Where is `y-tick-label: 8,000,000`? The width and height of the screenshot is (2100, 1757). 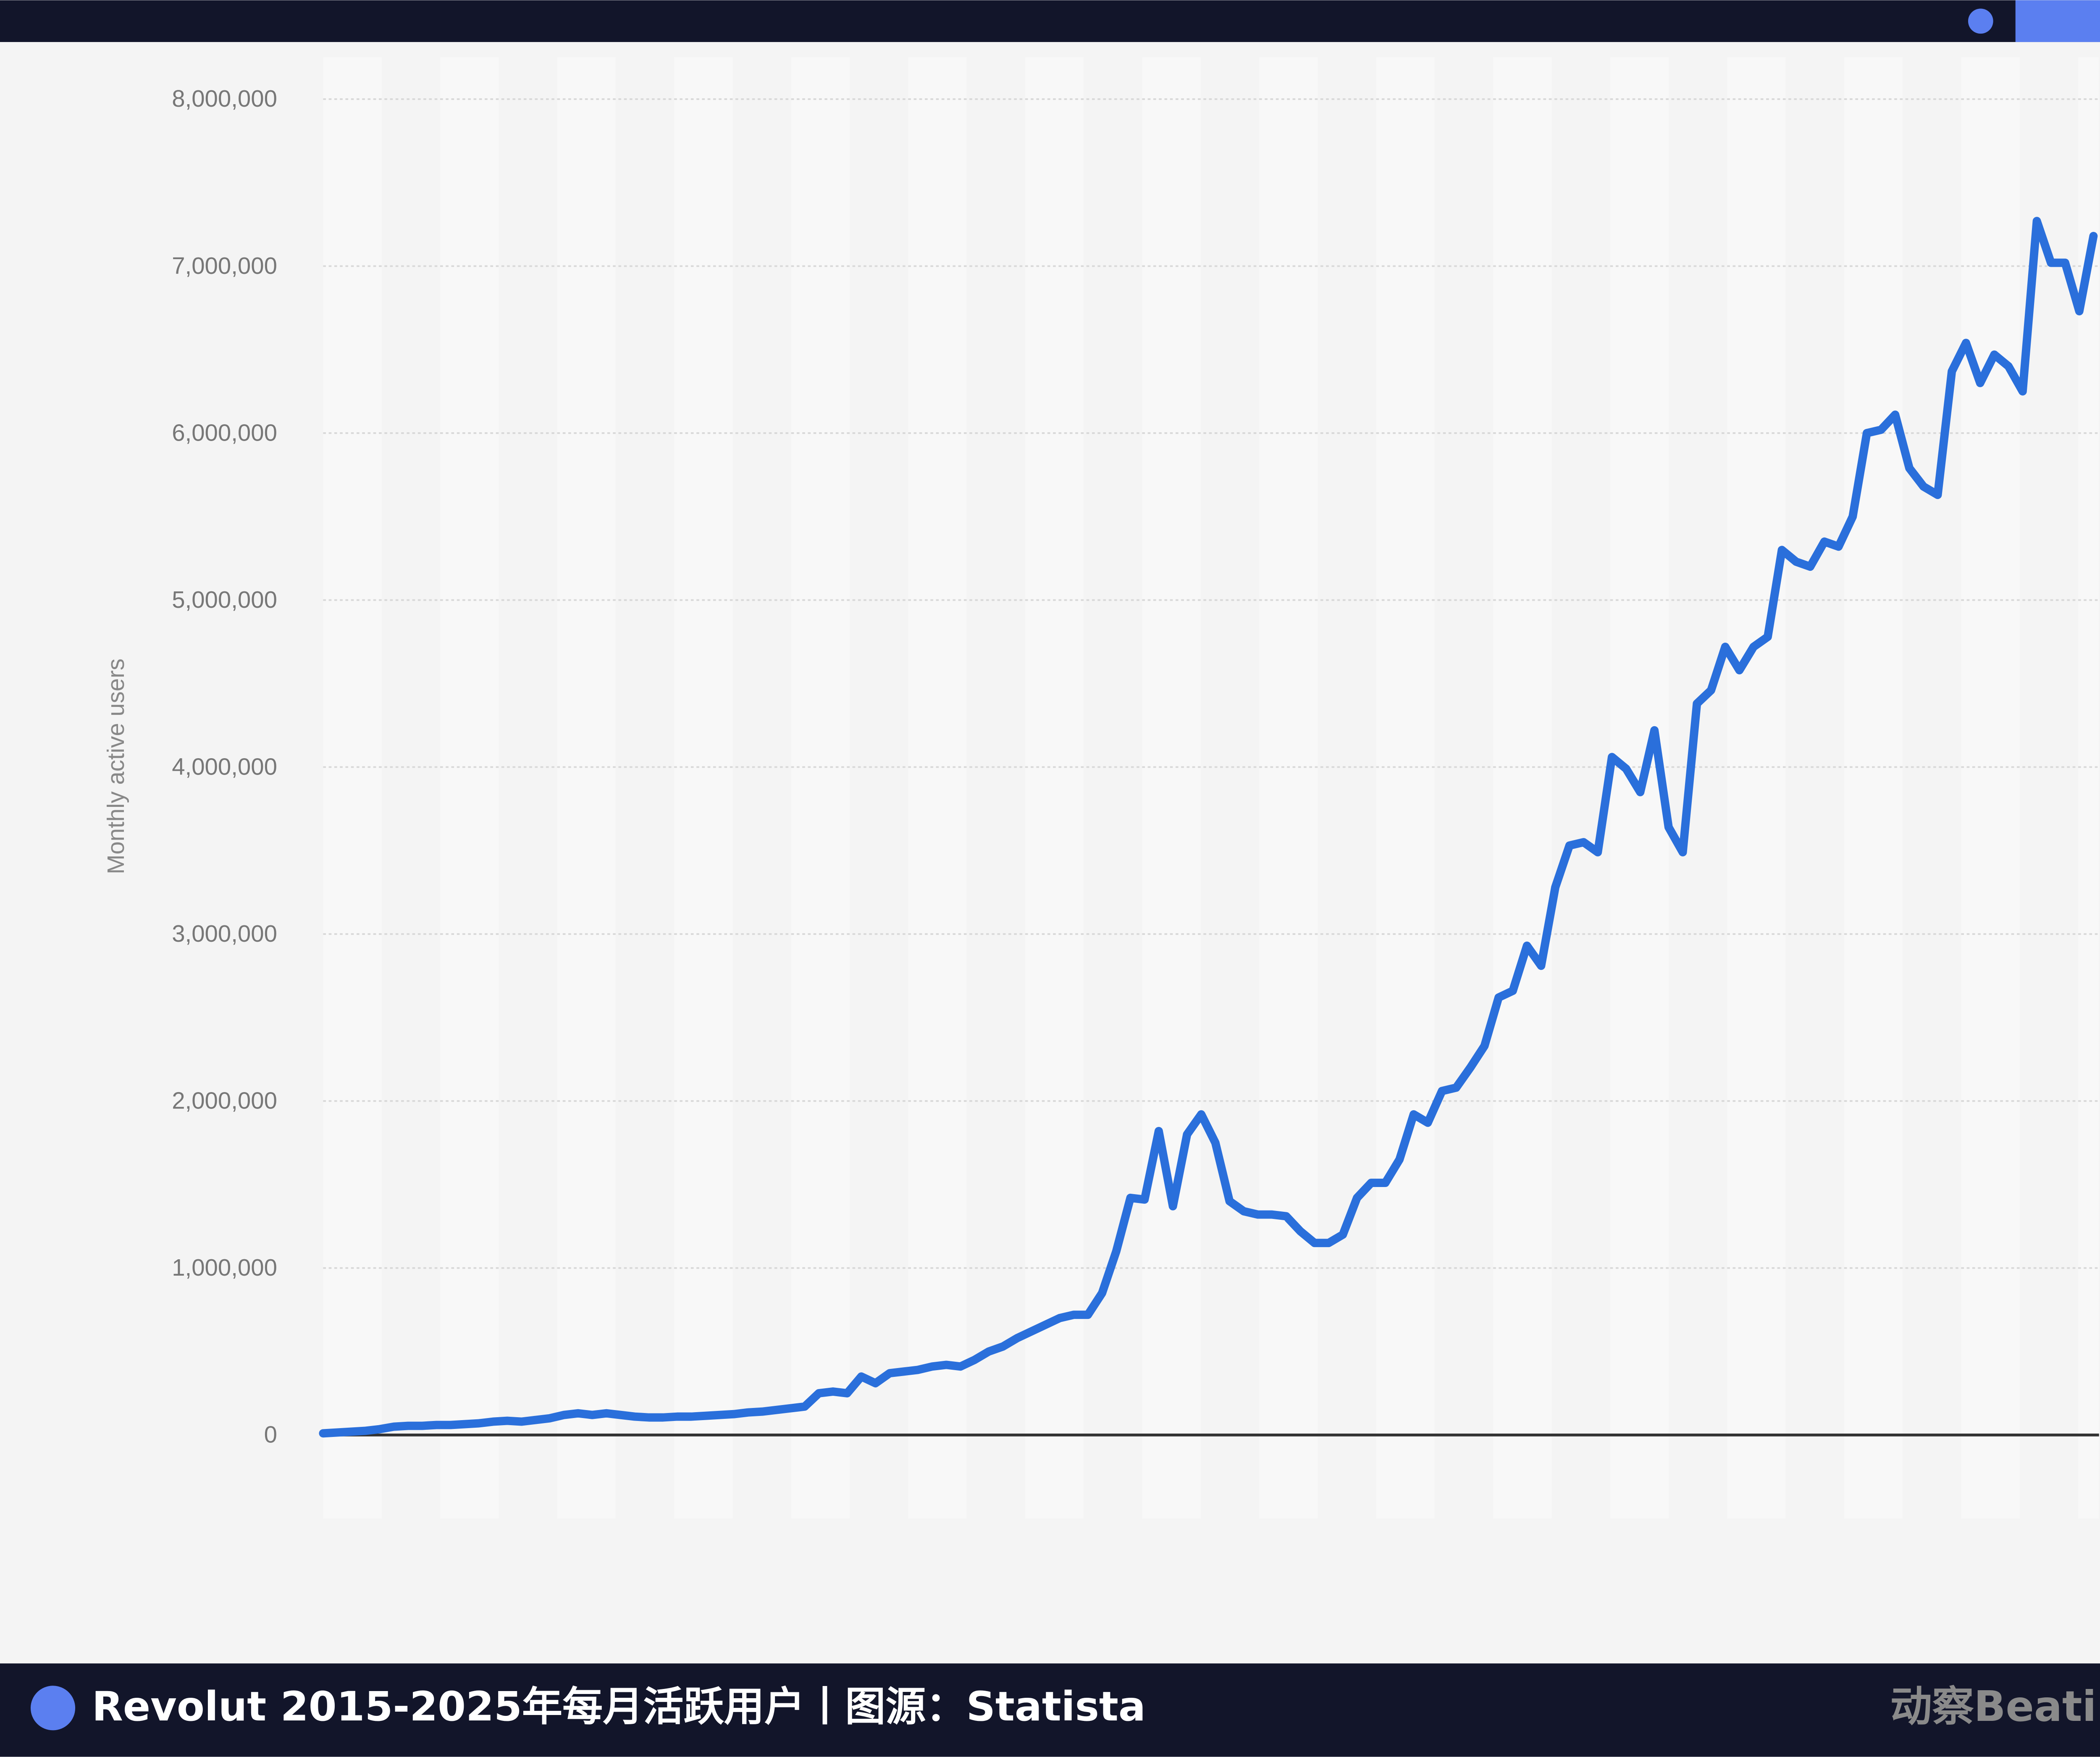
y-tick-label: 8,000,000 is located at coordinates (224, 98).